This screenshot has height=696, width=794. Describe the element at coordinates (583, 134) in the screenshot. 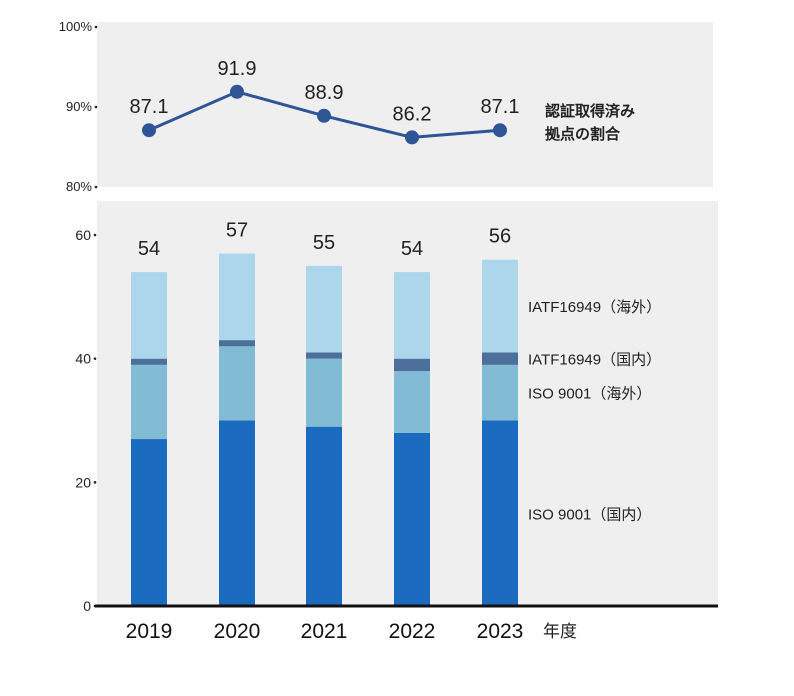

I see `line-series-label-line-2: 拠点の割合` at that location.